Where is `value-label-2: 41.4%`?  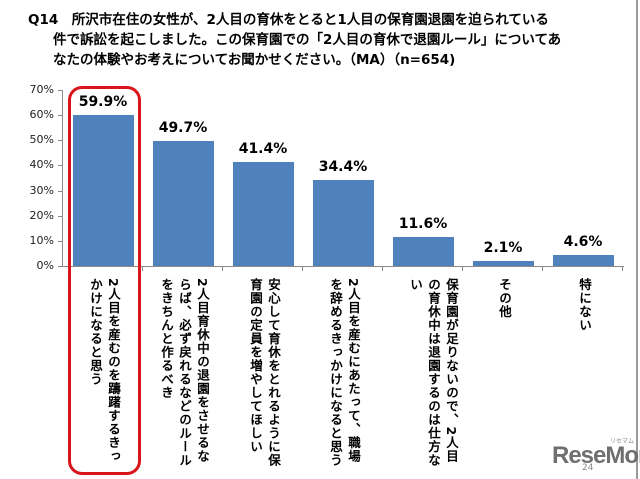
value-label-2: 41.4% is located at coordinates (263, 149).